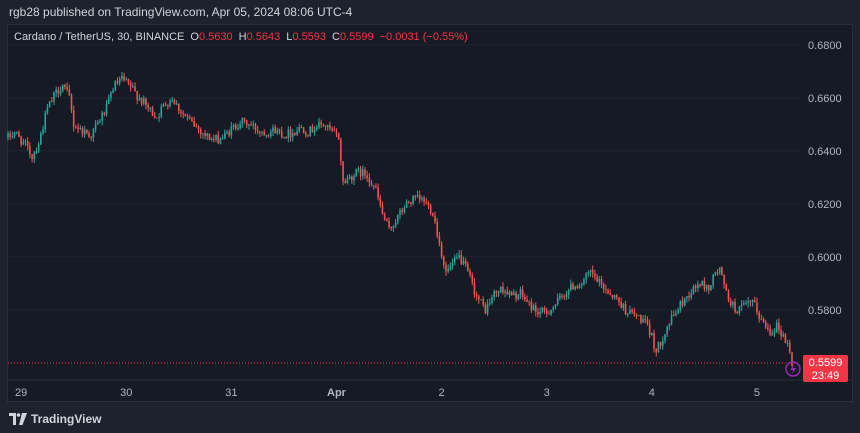  What do you see at coordinates (652, 393) in the screenshot?
I see `x-tick-label: 4` at bounding box center [652, 393].